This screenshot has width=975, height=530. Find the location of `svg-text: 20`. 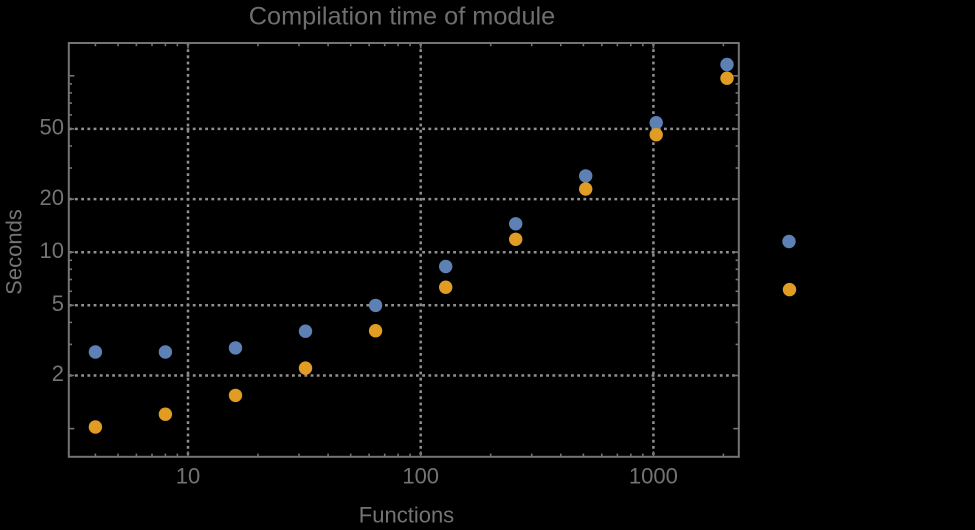

svg-text: 20 is located at coordinates (52, 197).